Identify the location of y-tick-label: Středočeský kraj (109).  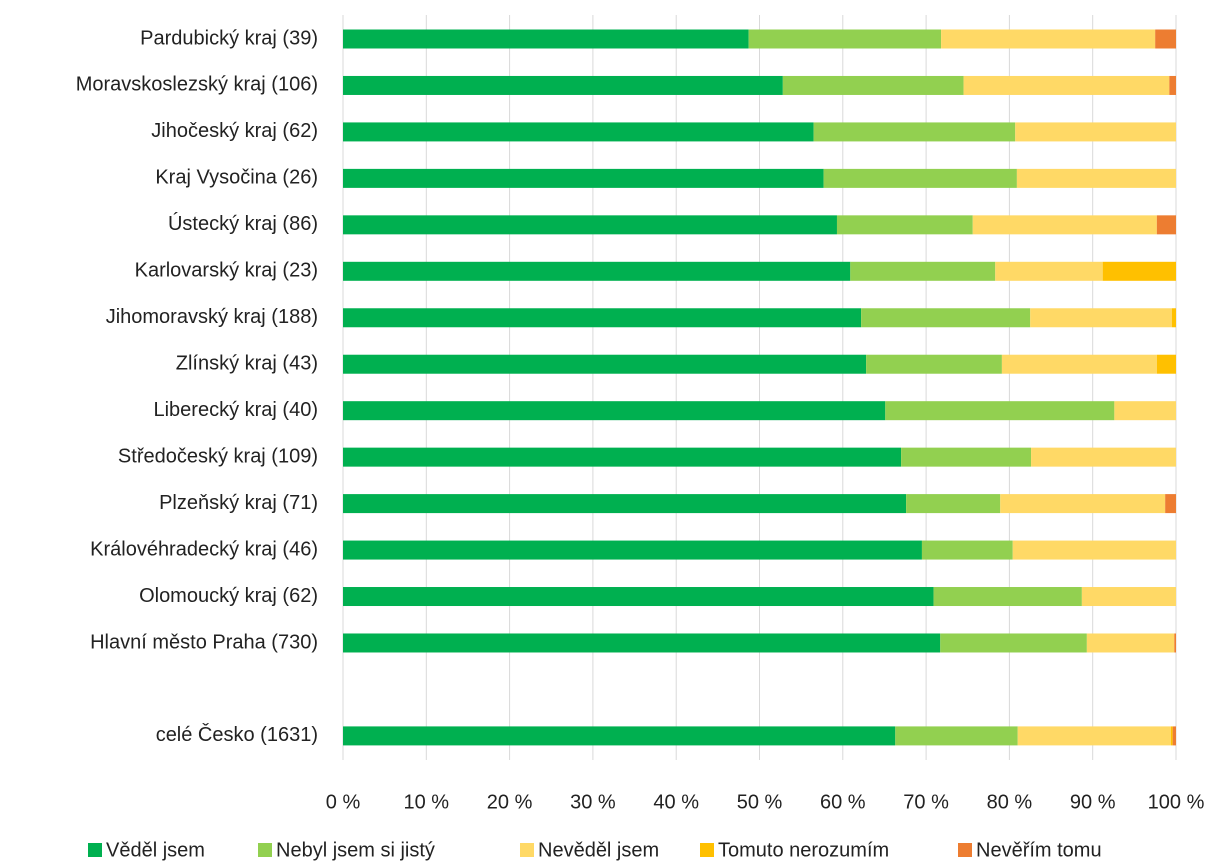
(218, 456).